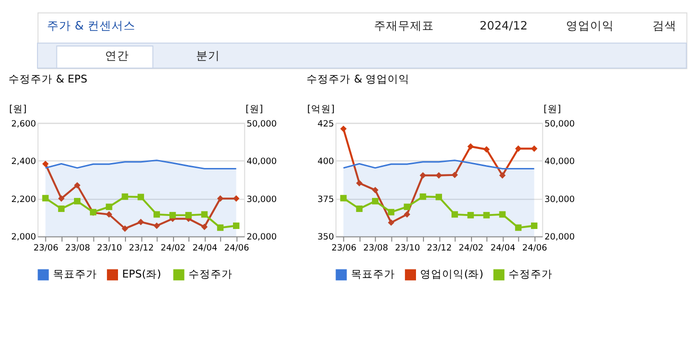  I want to click on y-tick-label: 375, so click(326, 199).